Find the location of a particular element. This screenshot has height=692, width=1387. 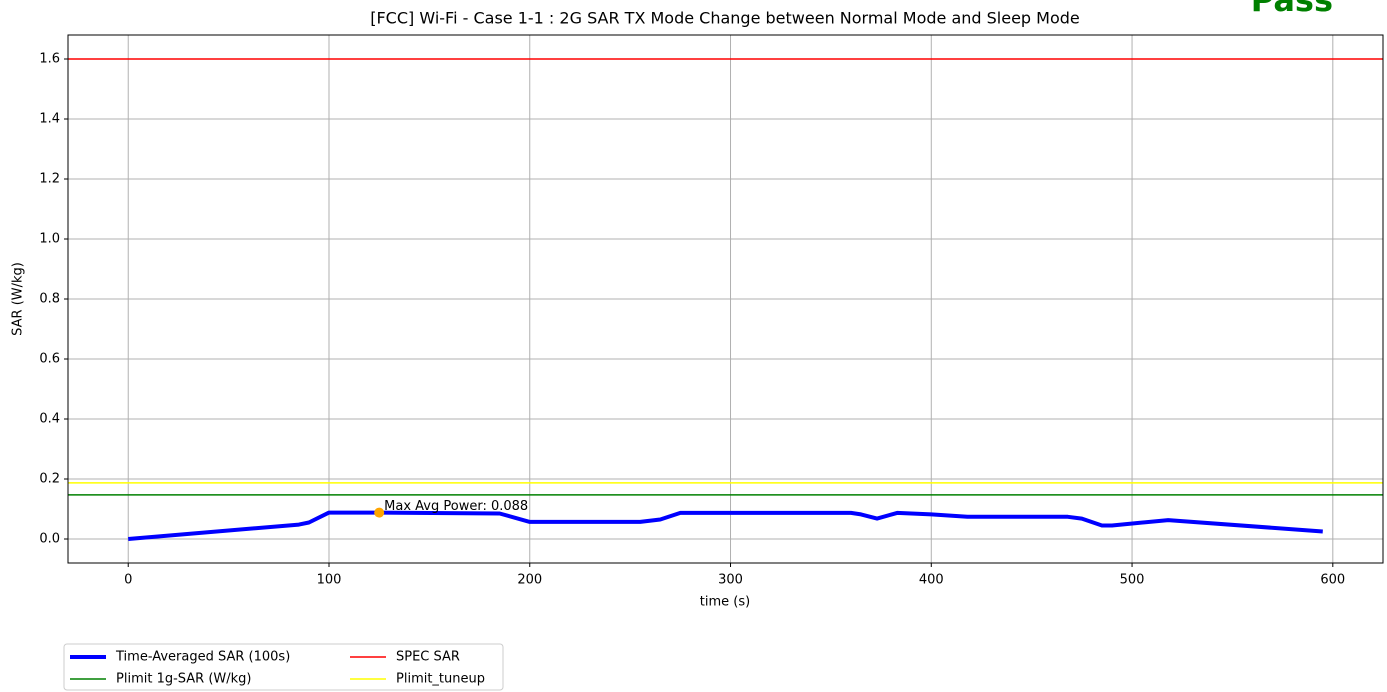

x-axis-label: time (s) is located at coordinates (725, 602).